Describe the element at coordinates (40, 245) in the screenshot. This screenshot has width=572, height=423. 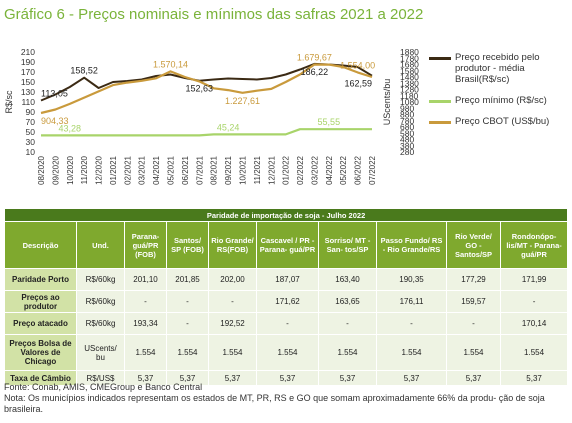
I see `table-header-cell: Descrição` at that location.